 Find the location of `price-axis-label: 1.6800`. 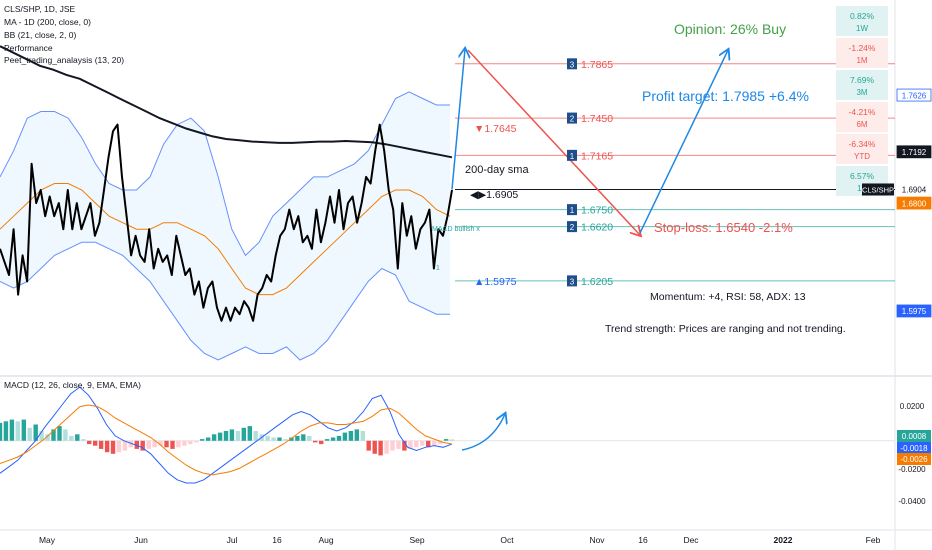

price-axis-label: 1.6800 is located at coordinates (914, 203).